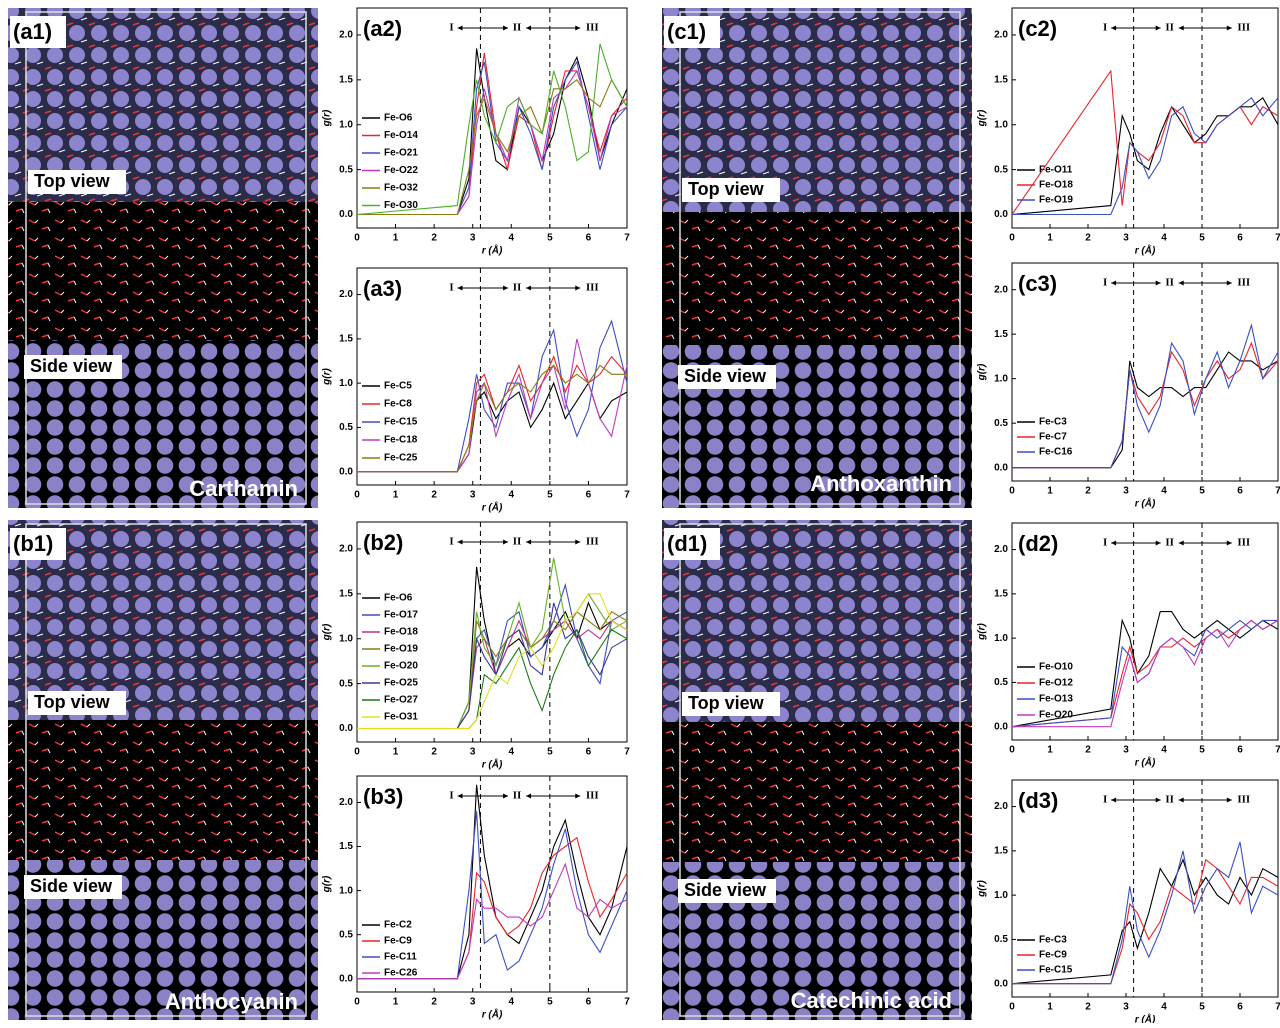 The image size is (1280, 1028). Describe the element at coordinates (398, 598) in the screenshot. I see `legend-label: Fe-O6` at that location.